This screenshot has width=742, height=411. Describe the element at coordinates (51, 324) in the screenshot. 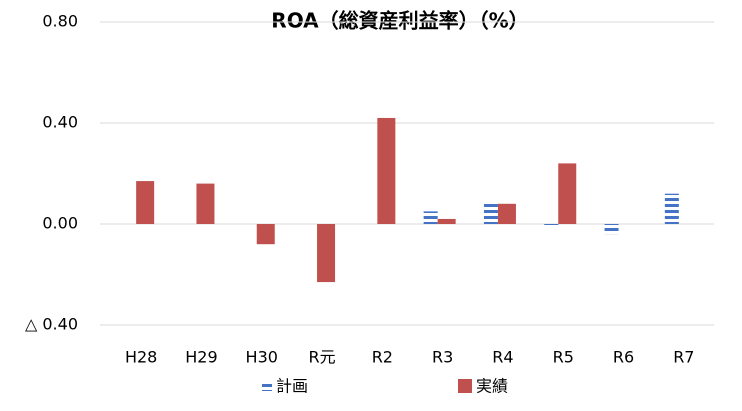

I see `y-tick-label: △ 0.40` at that location.